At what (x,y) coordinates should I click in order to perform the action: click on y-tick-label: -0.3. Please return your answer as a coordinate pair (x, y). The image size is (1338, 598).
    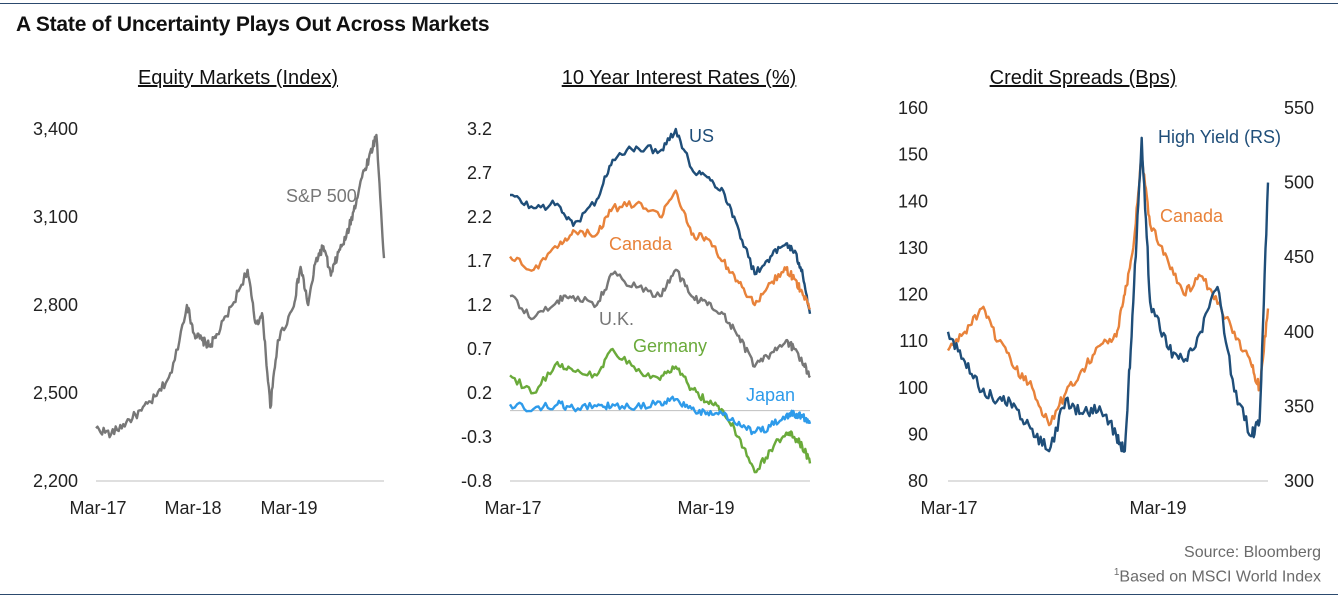
    Looking at the image, I should click on (476, 437).